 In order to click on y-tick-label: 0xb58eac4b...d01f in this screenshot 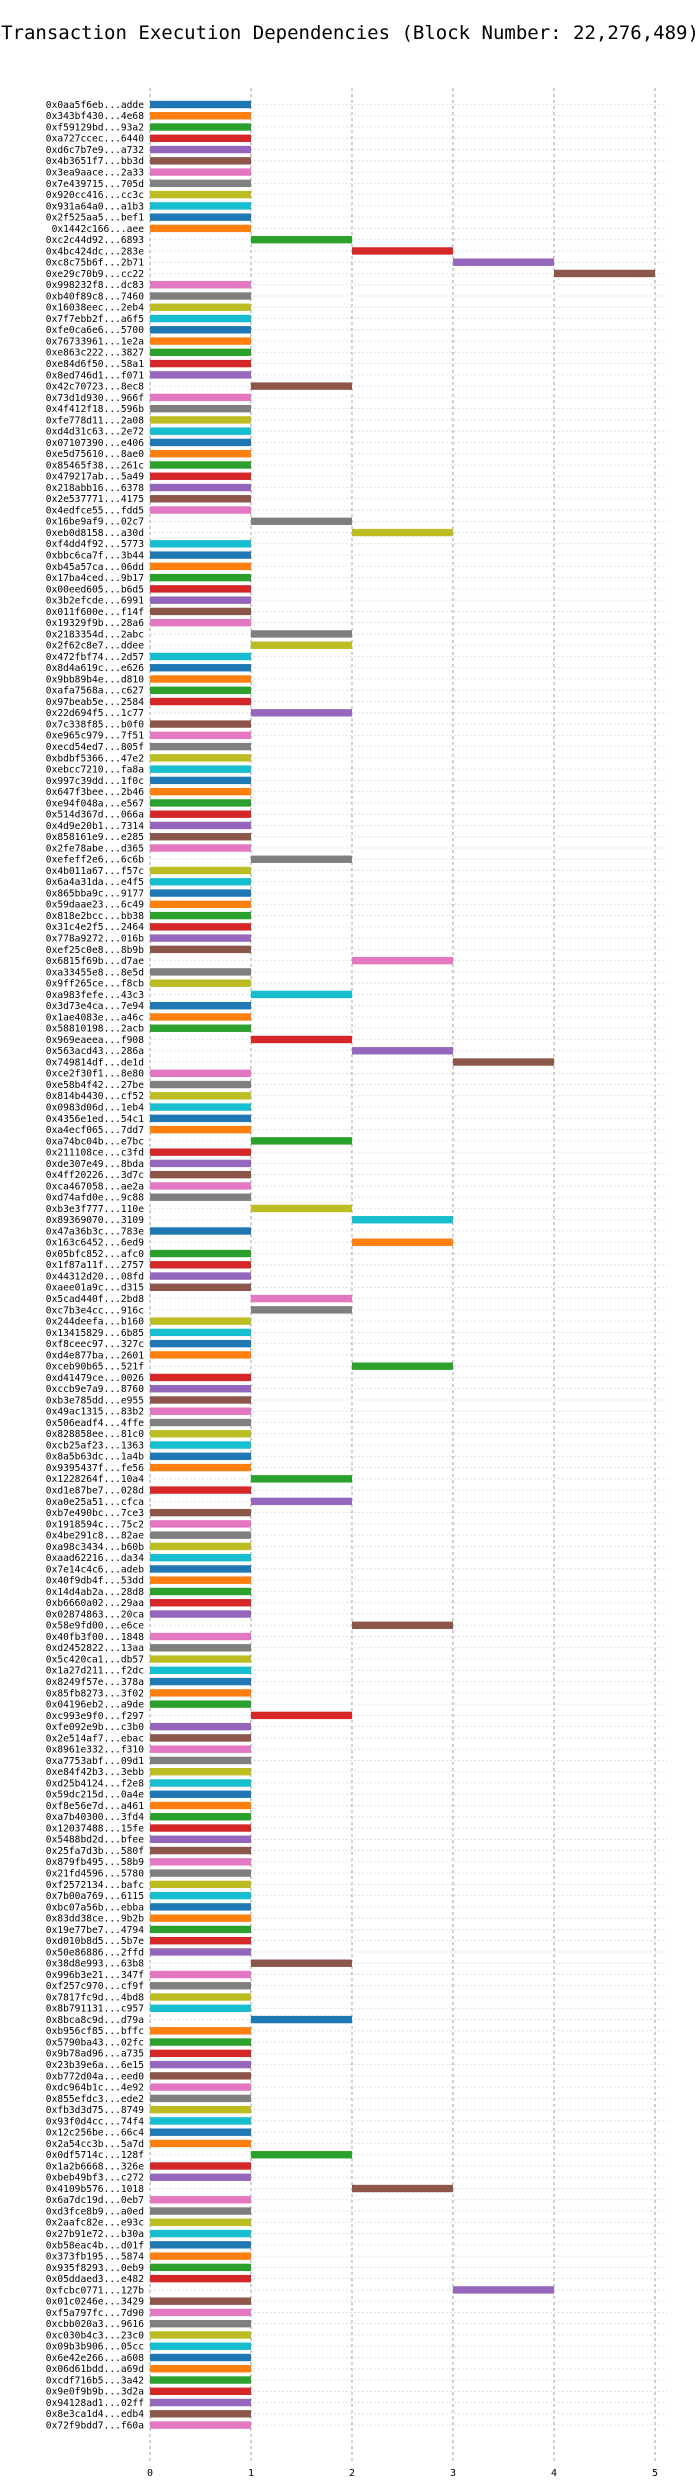, I will do `click(95, 2245)`.